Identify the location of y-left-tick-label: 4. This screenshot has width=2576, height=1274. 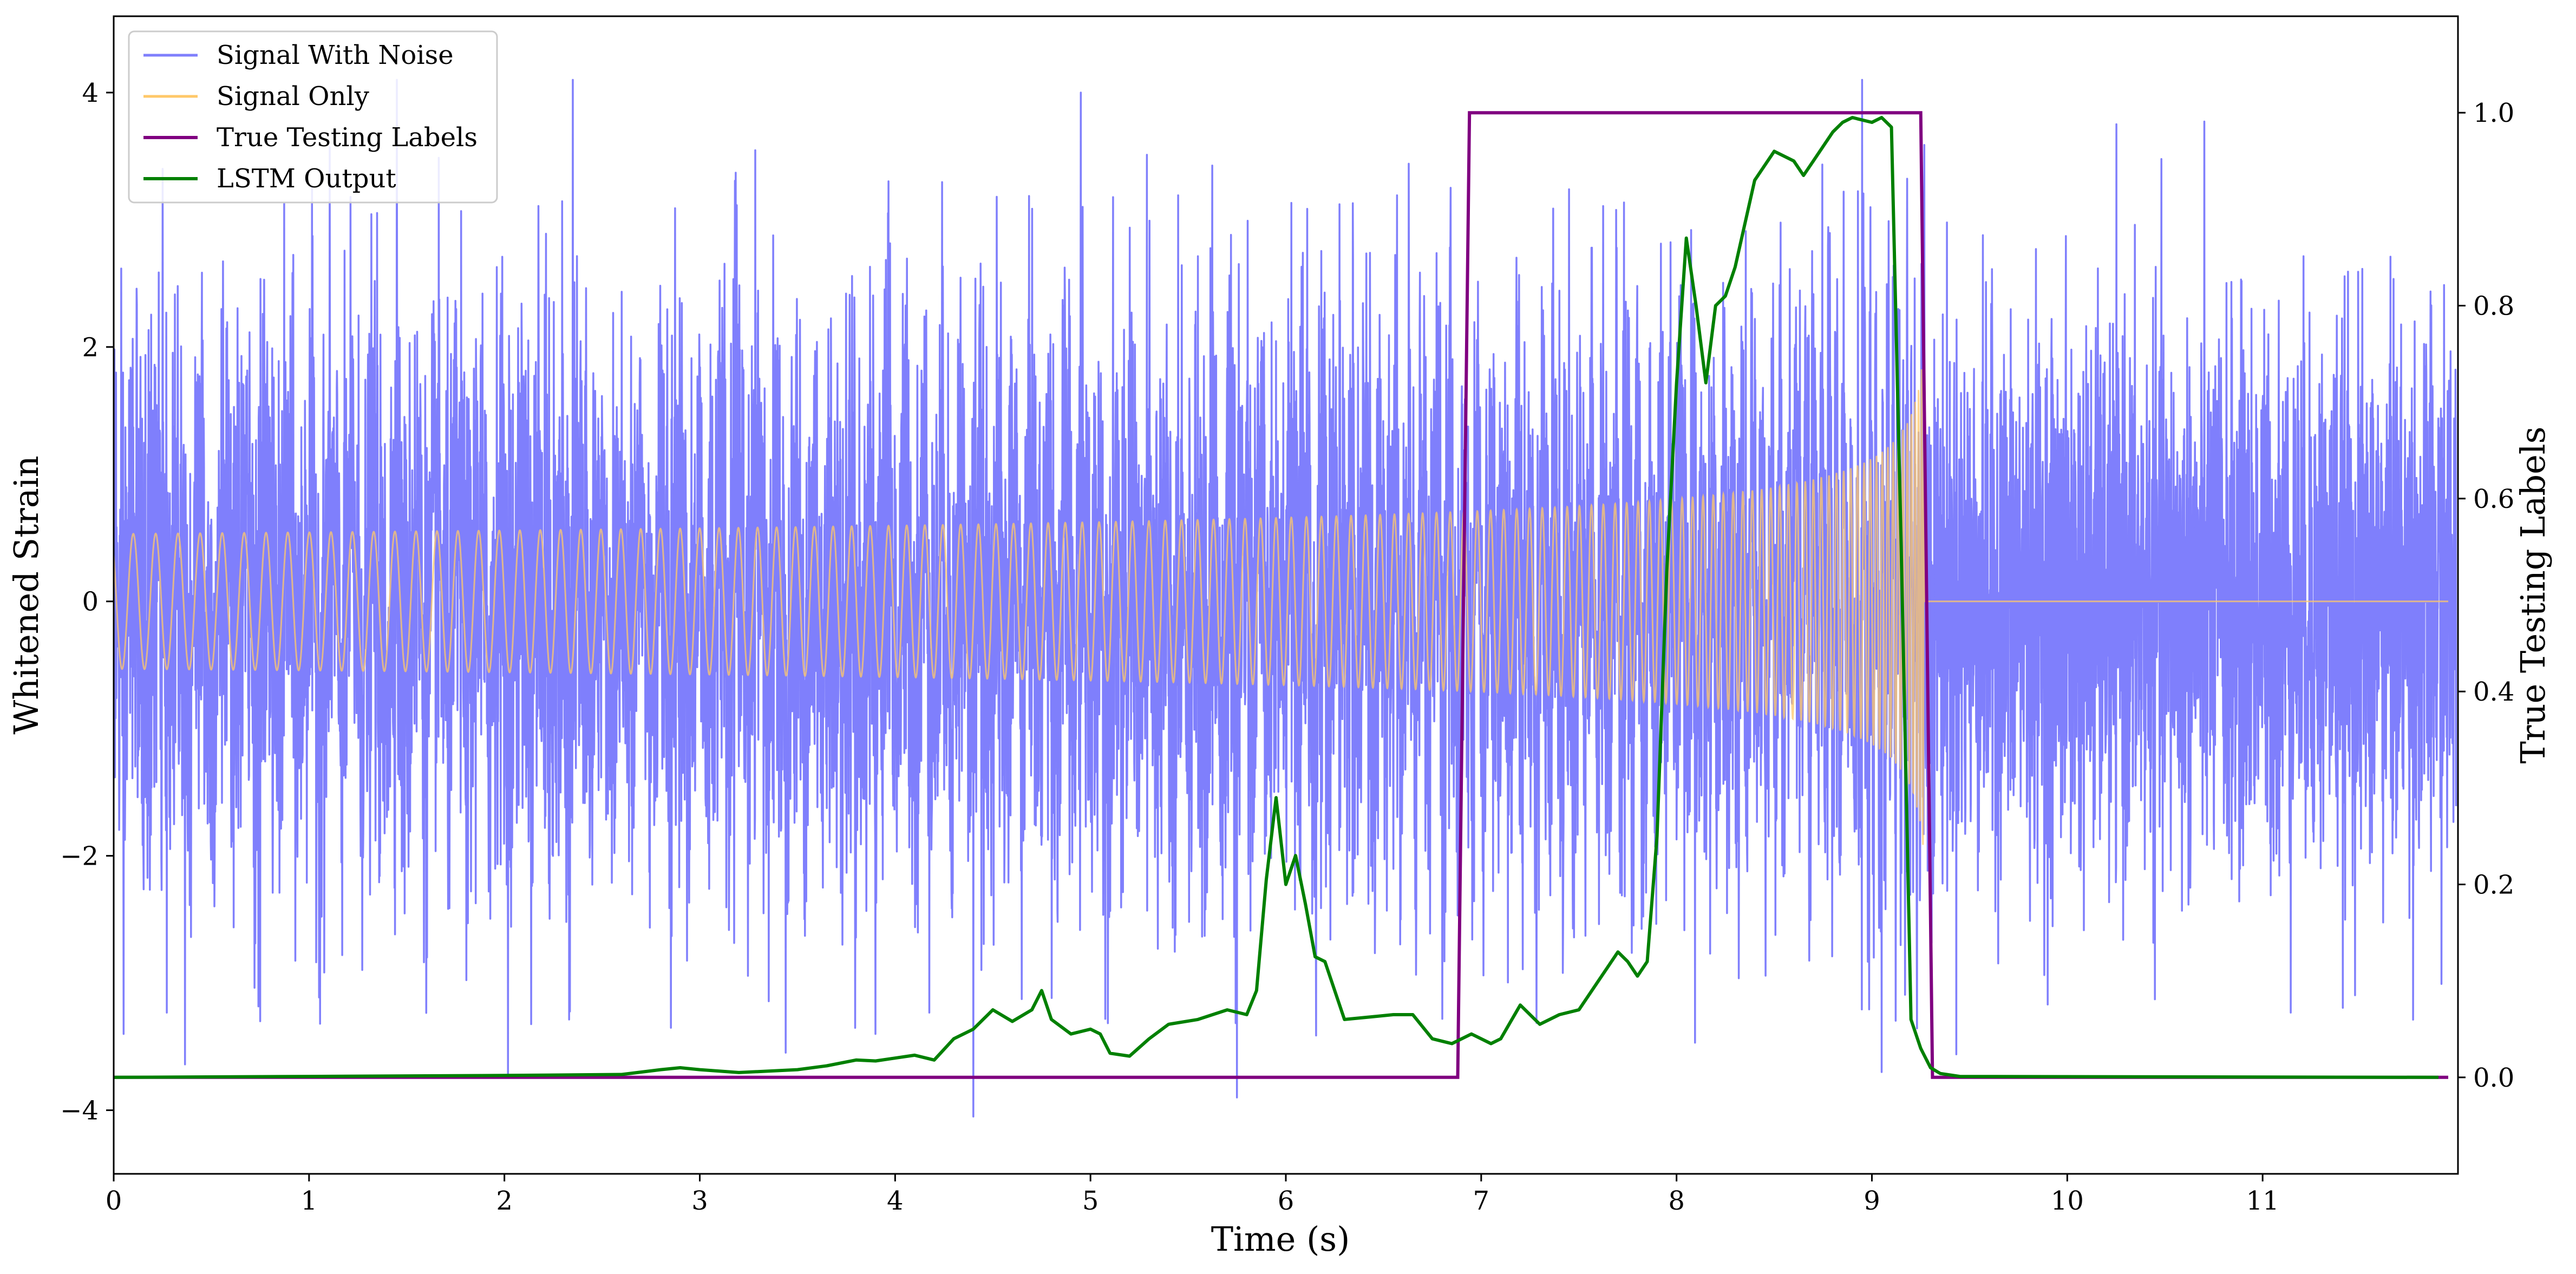
(90, 93).